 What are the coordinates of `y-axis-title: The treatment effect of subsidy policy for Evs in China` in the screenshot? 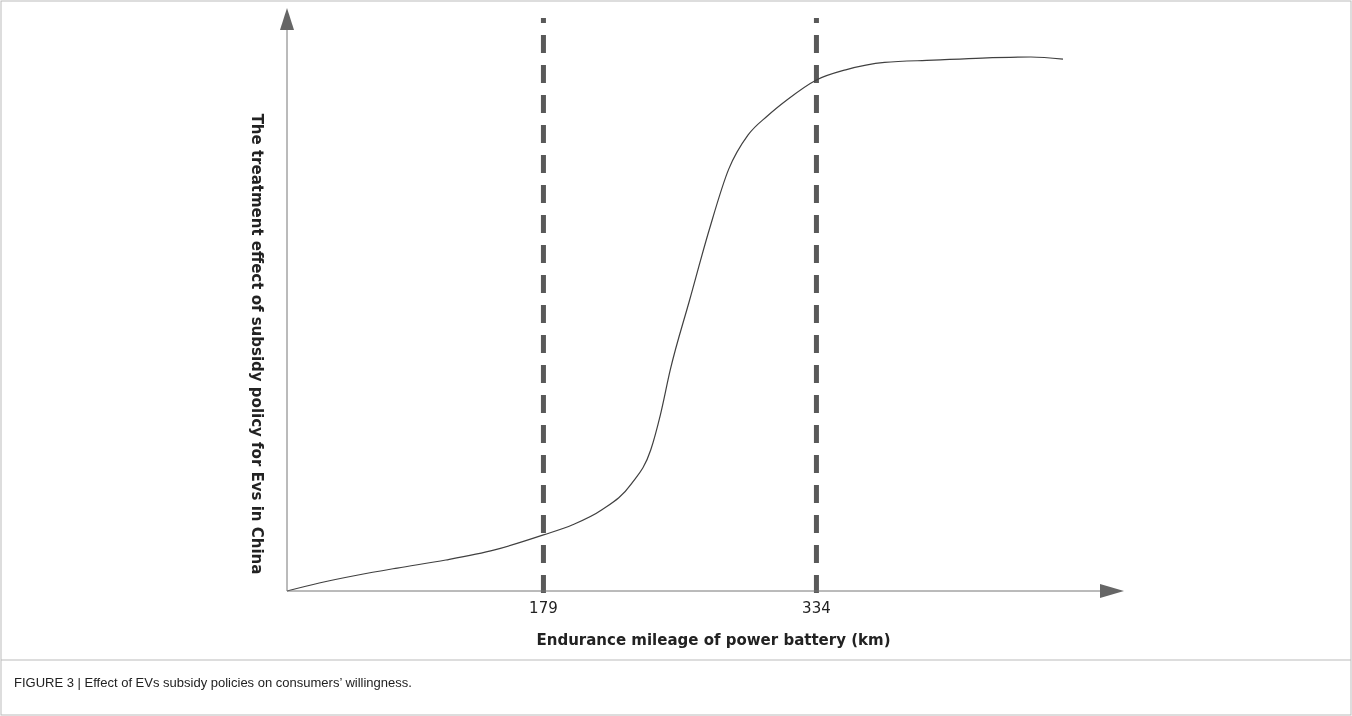 It's located at (257, 344).